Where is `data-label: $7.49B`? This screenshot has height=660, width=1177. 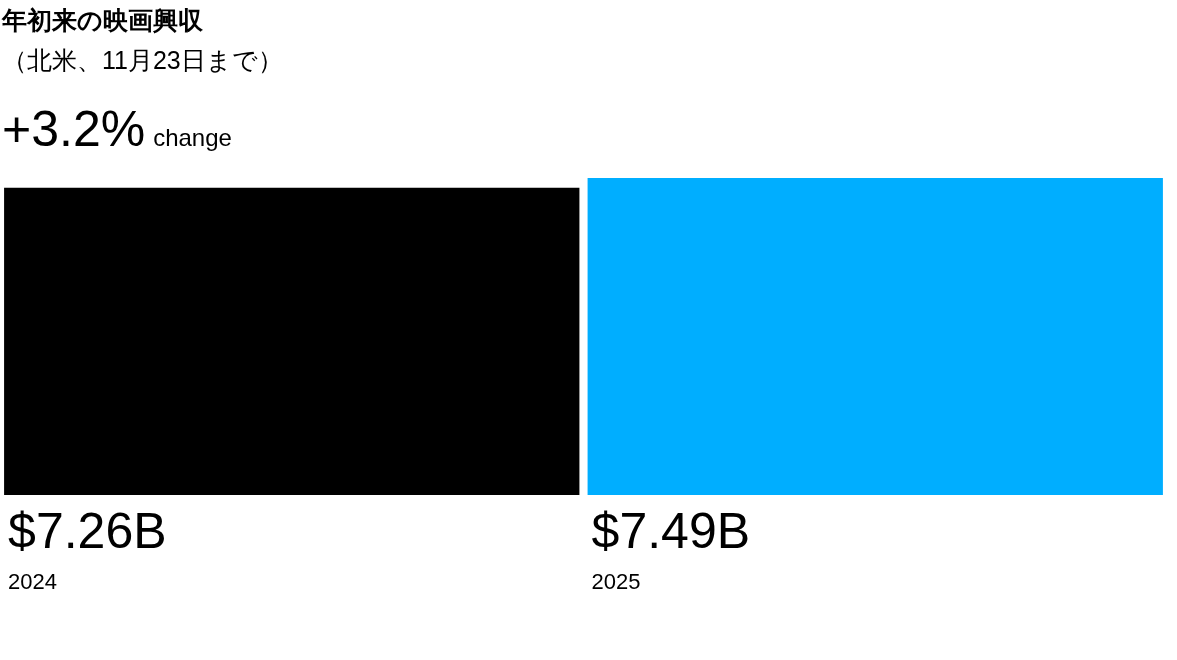 data-label: $7.49B is located at coordinates (671, 530).